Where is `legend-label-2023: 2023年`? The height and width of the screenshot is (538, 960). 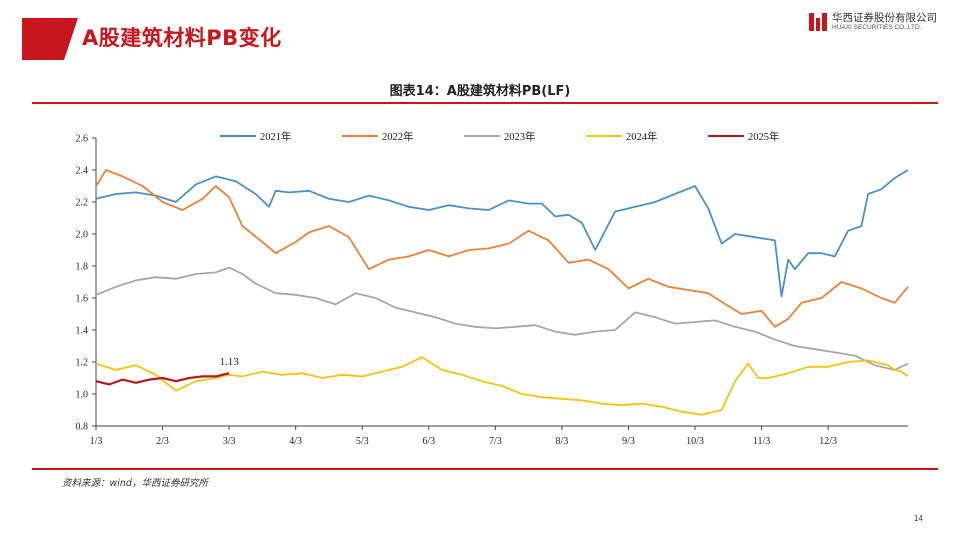
legend-label-2023: 2023年 is located at coordinates (520, 136).